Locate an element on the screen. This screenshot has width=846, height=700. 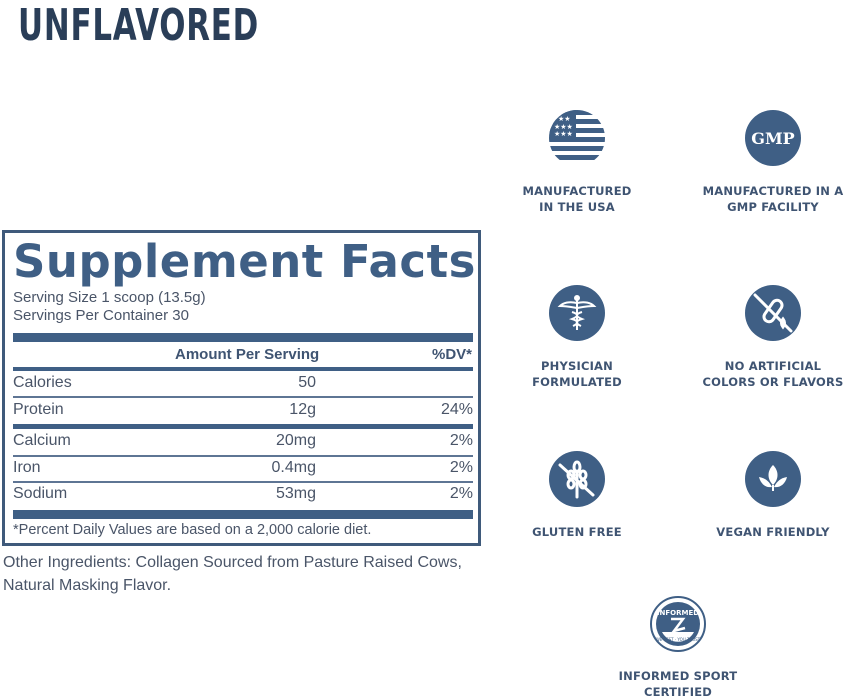
supplement-facts-heading: Supplement Facts is located at coordinates (244, 261).